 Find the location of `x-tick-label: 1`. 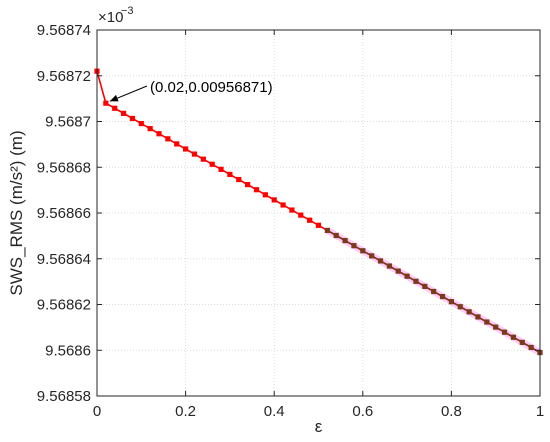

x-tick-label: 1 is located at coordinates (540, 411).